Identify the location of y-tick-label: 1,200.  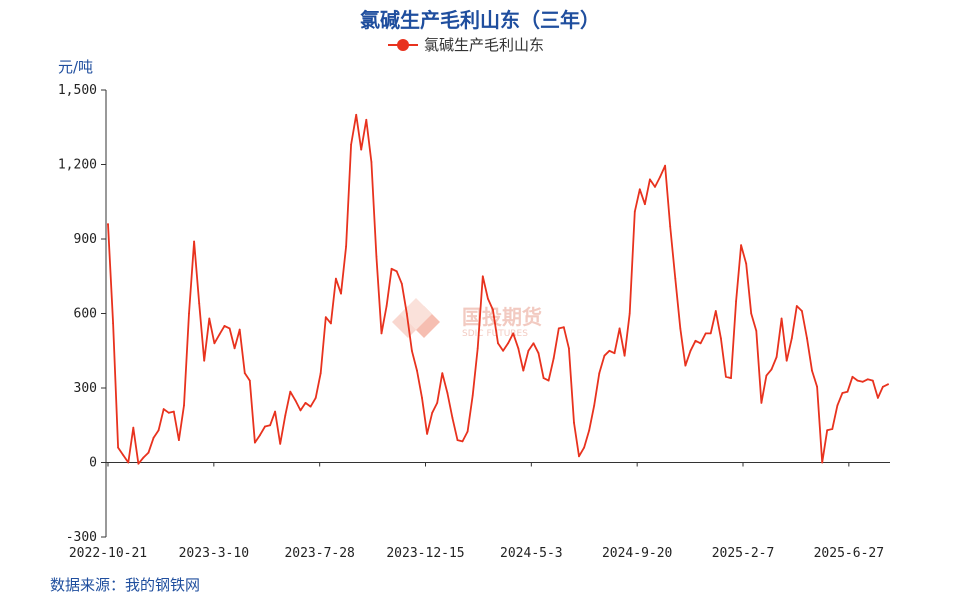
(77, 165).